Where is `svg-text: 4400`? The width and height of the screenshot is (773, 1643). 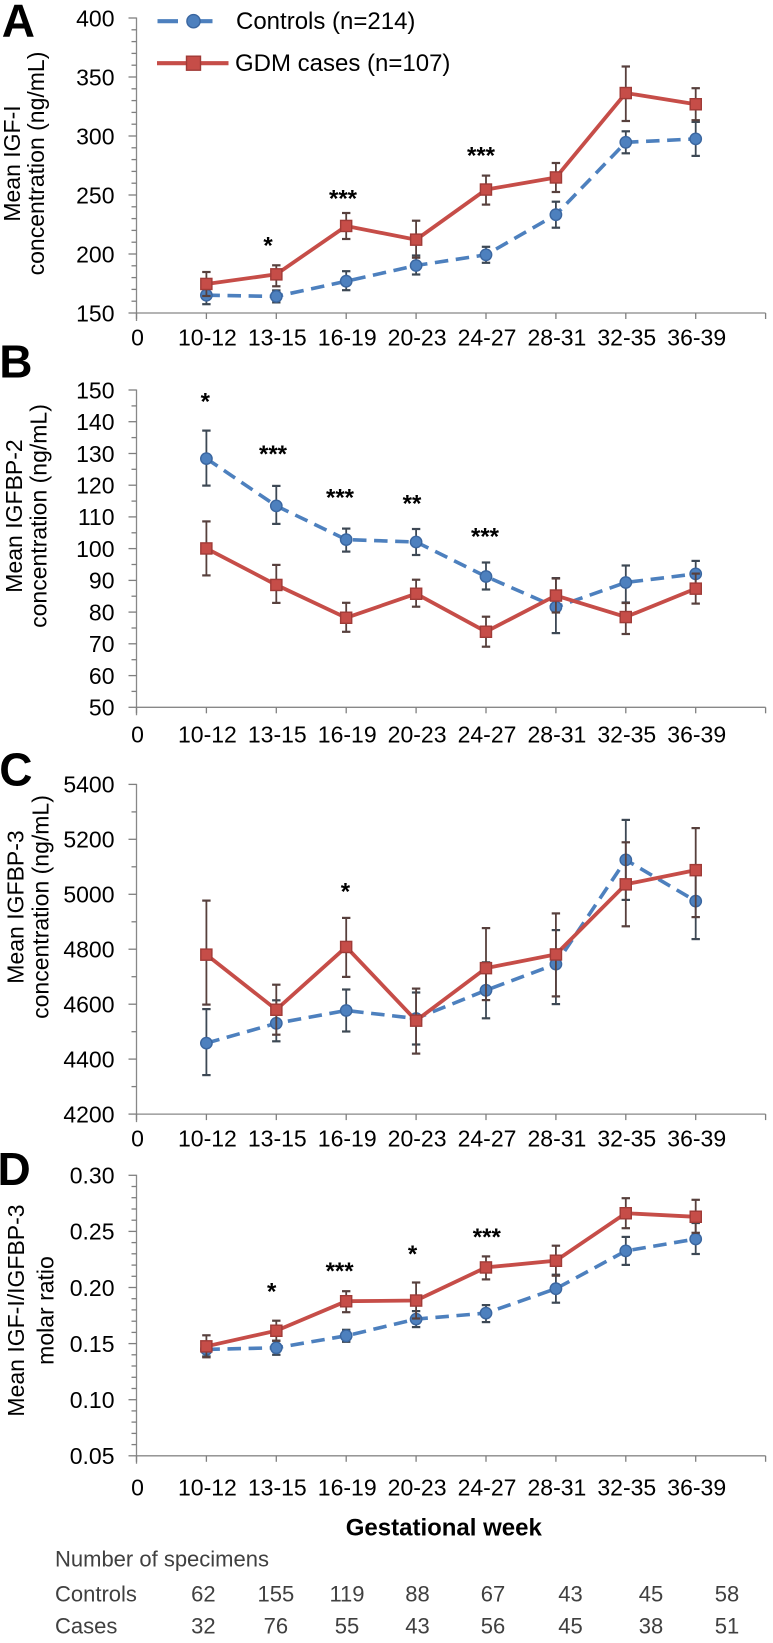 svg-text: 4400 is located at coordinates (88, 1059).